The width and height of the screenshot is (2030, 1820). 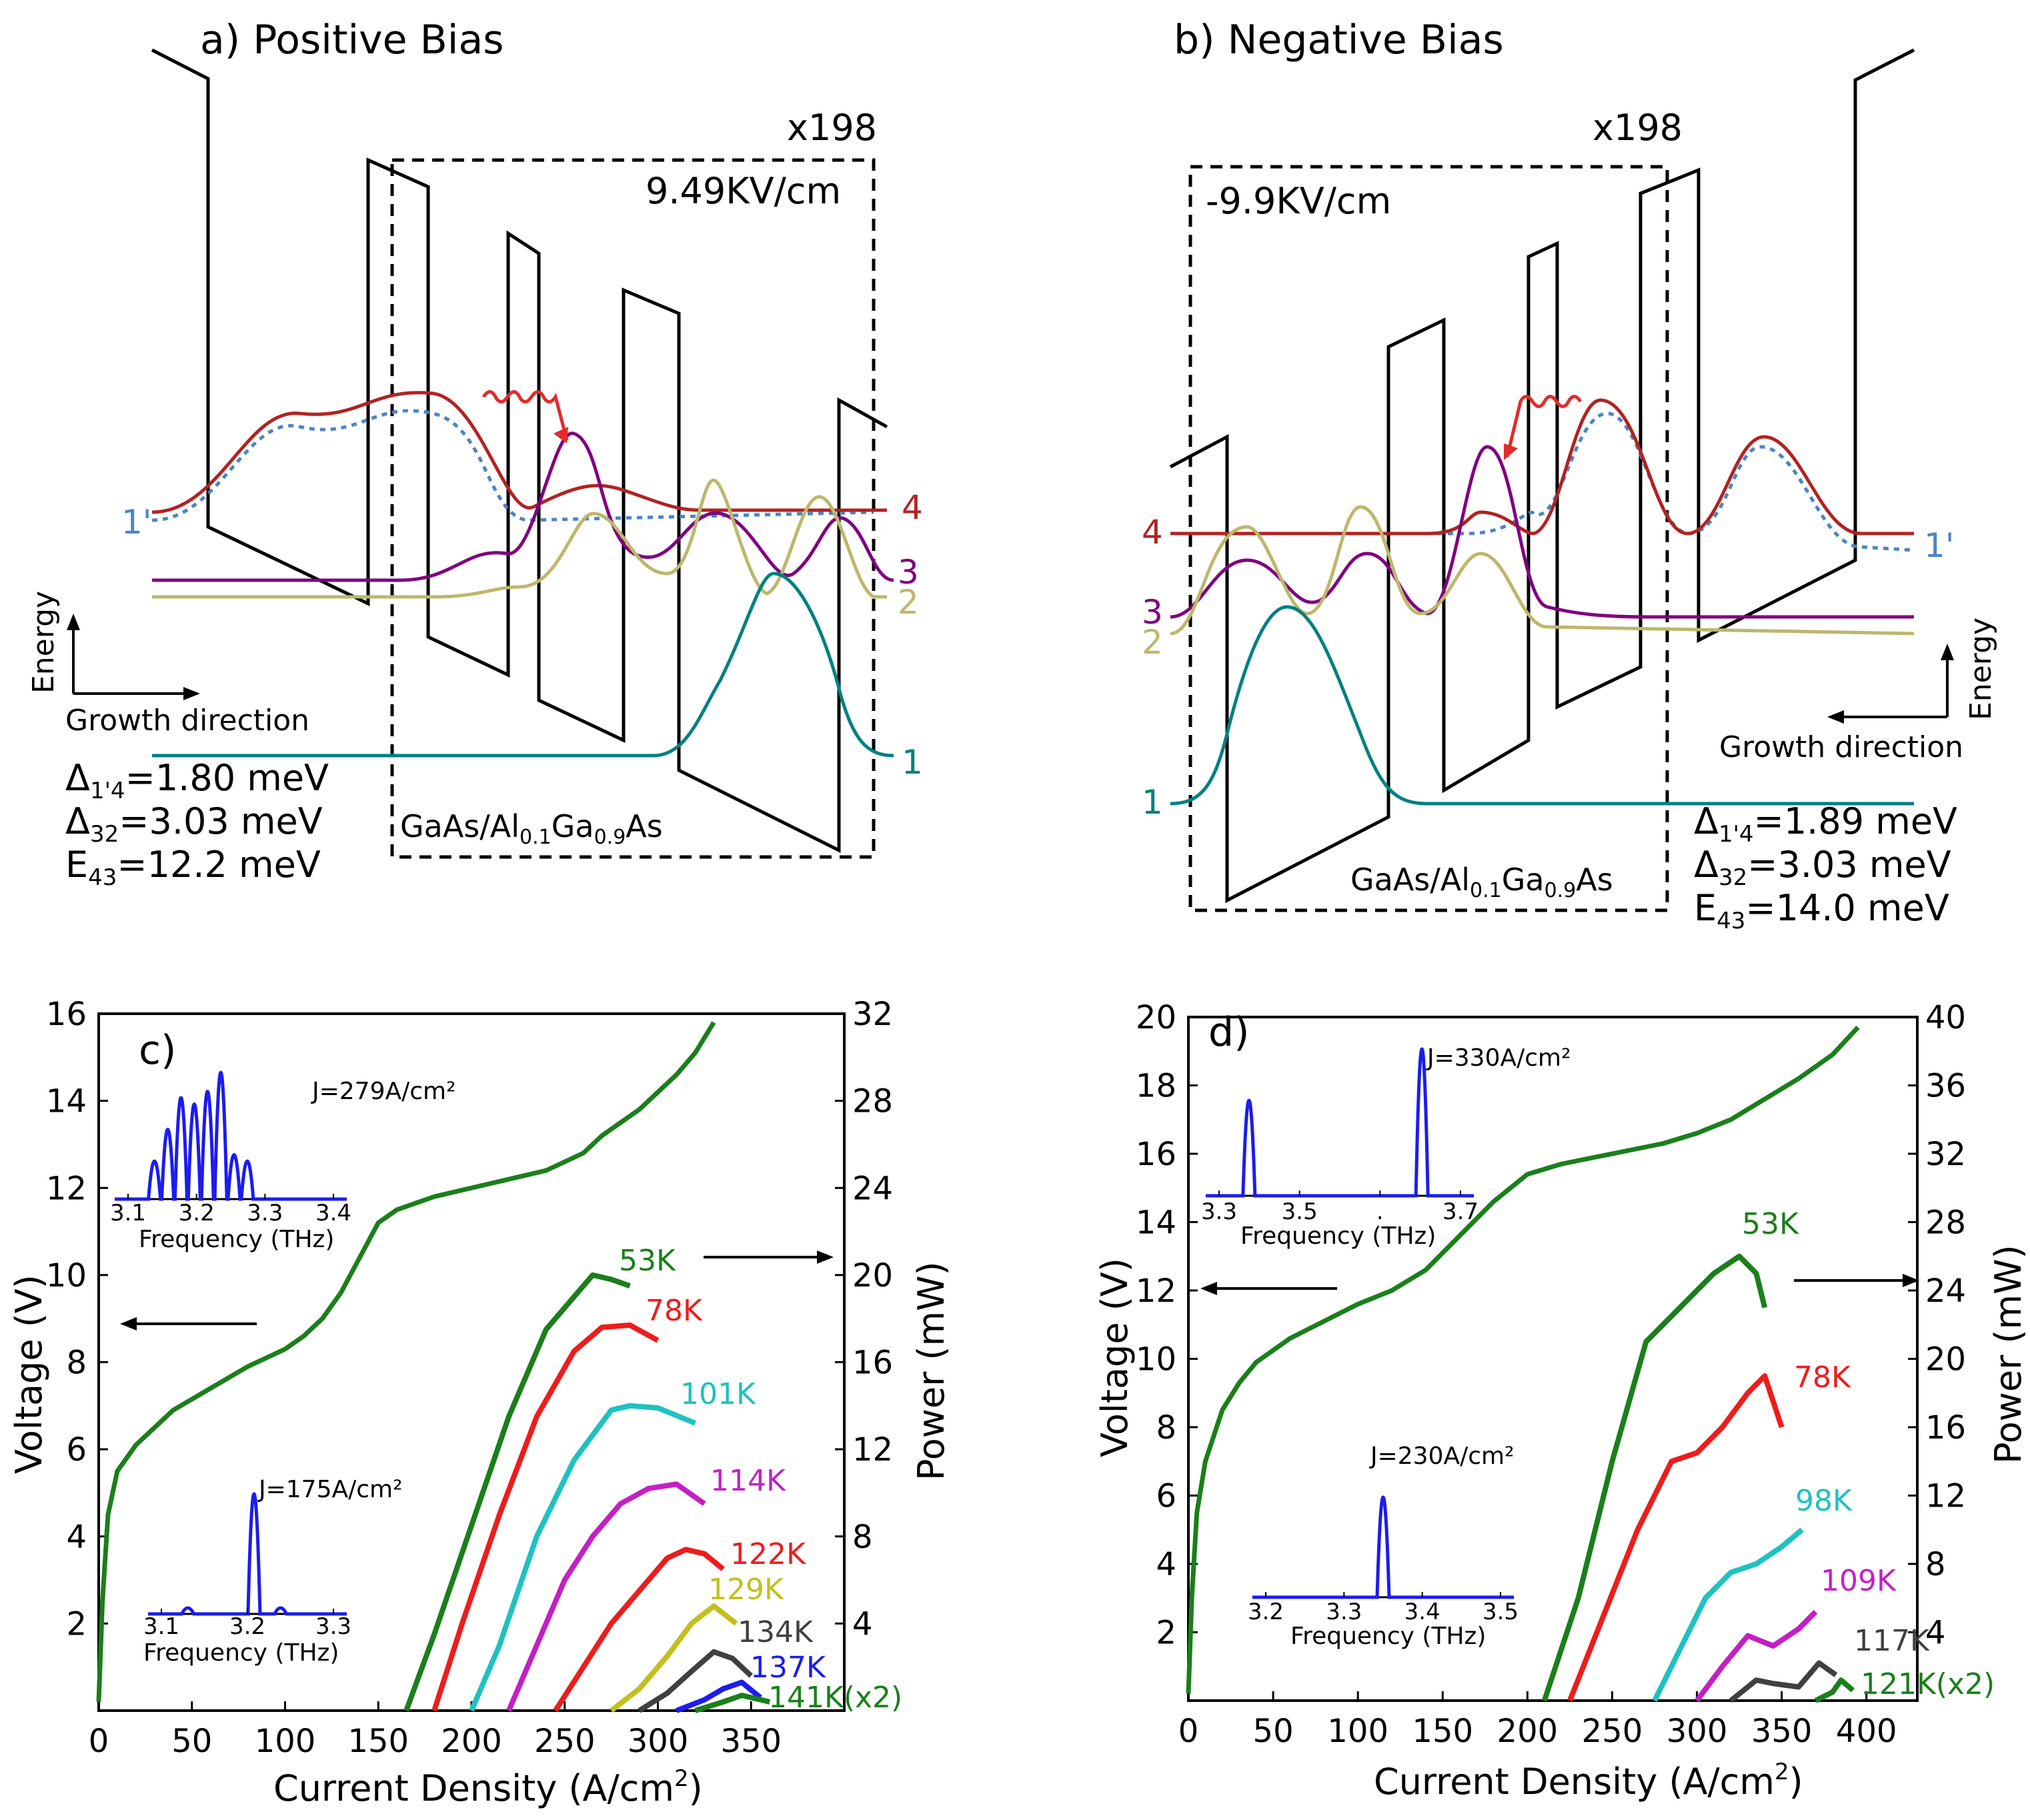 What do you see at coordinates (1523, 1364) in the screenshot?
I see `panel-d-curves` at bounding box center [1523, 1364].